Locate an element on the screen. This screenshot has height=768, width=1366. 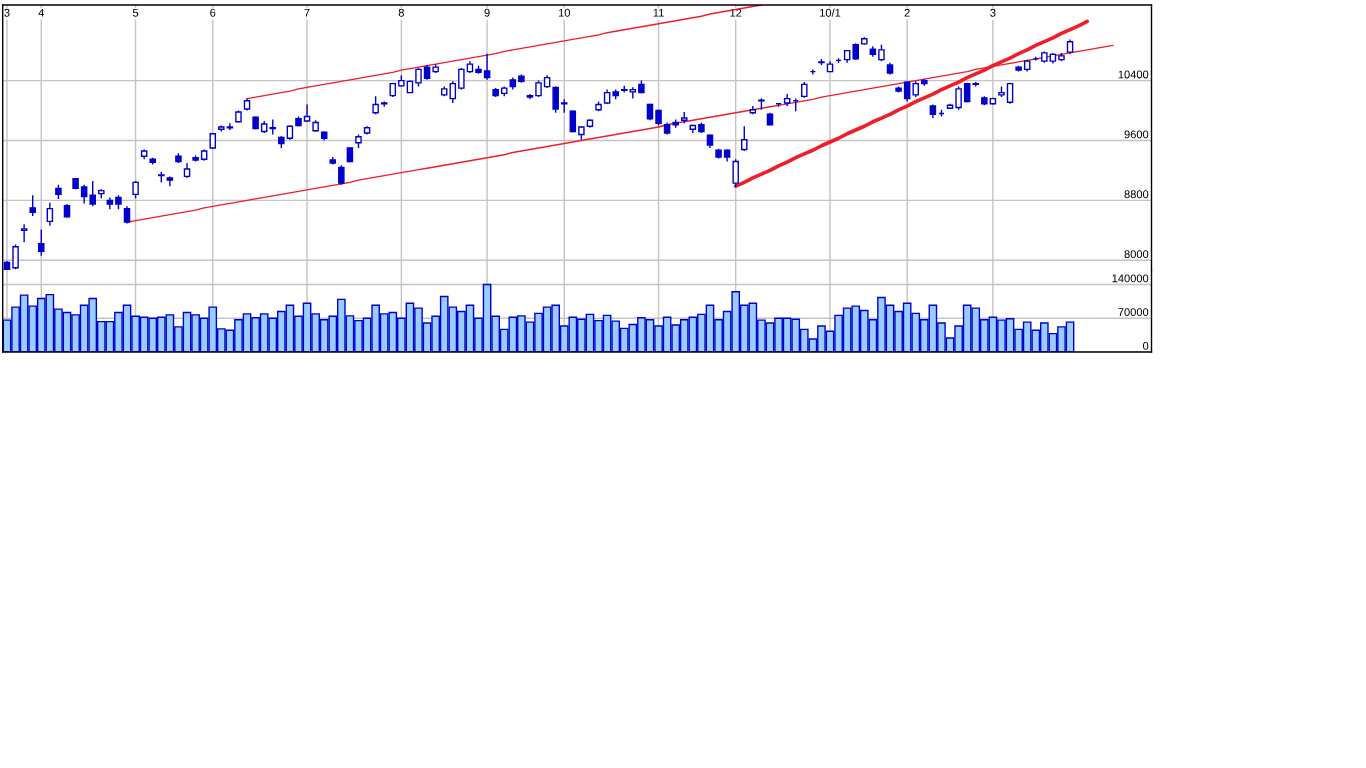
x-tick-label: 2 is located at coordinates (907, 12).